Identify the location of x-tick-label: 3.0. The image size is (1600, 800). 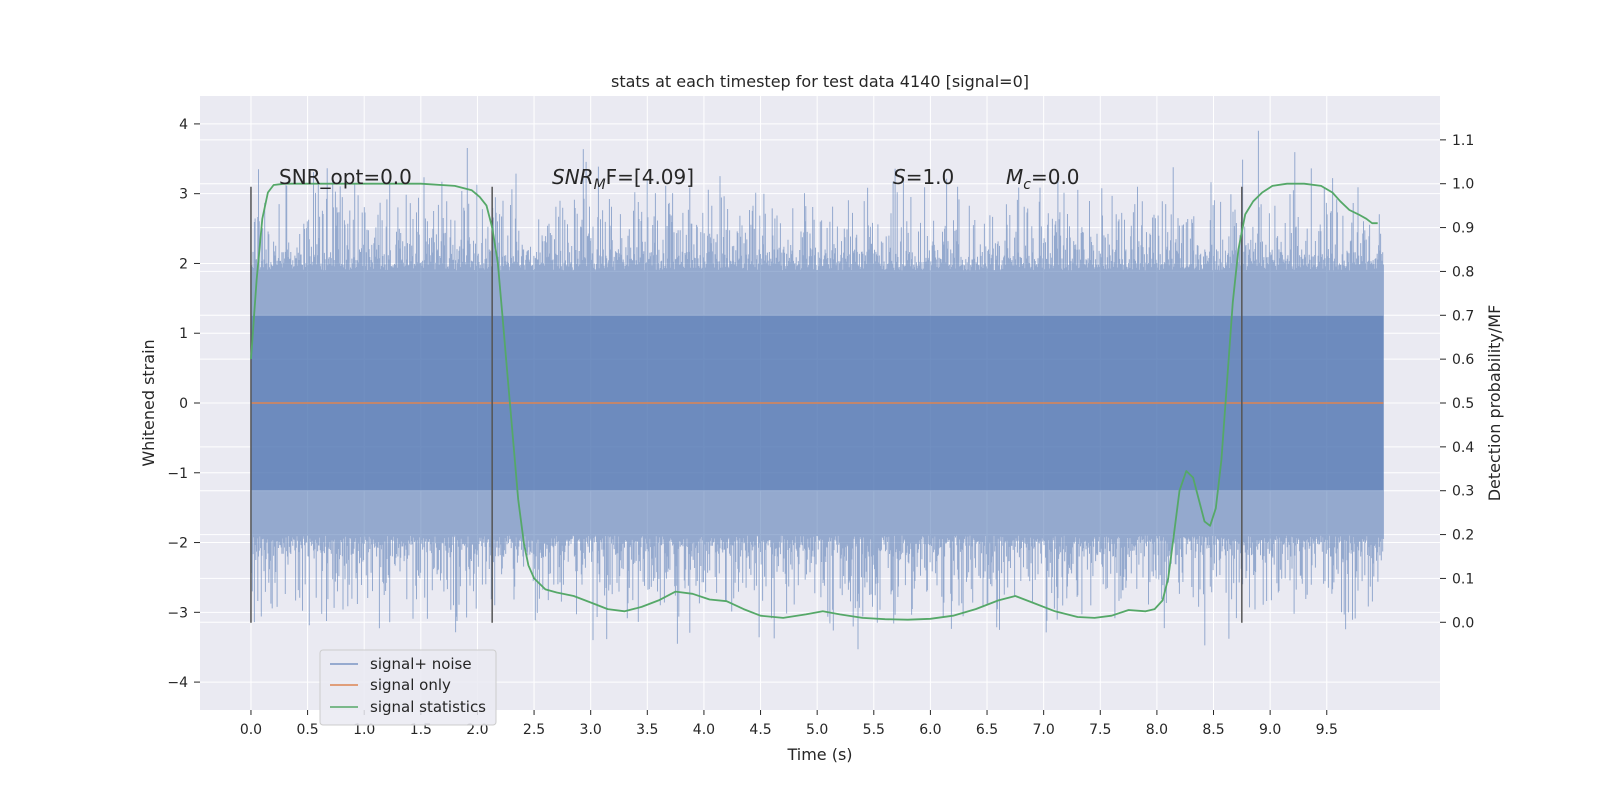
(591, 730).